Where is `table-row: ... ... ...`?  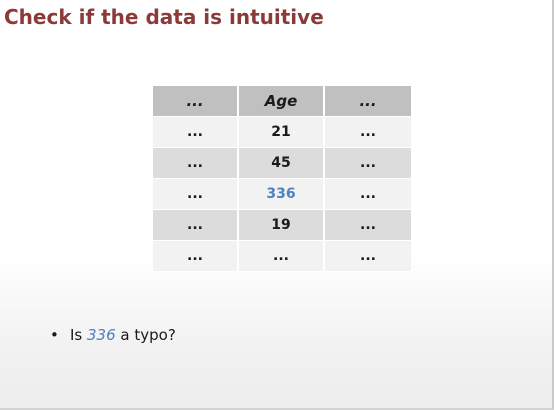
table-row: ... ... ... is located at coordinates (282, 256).